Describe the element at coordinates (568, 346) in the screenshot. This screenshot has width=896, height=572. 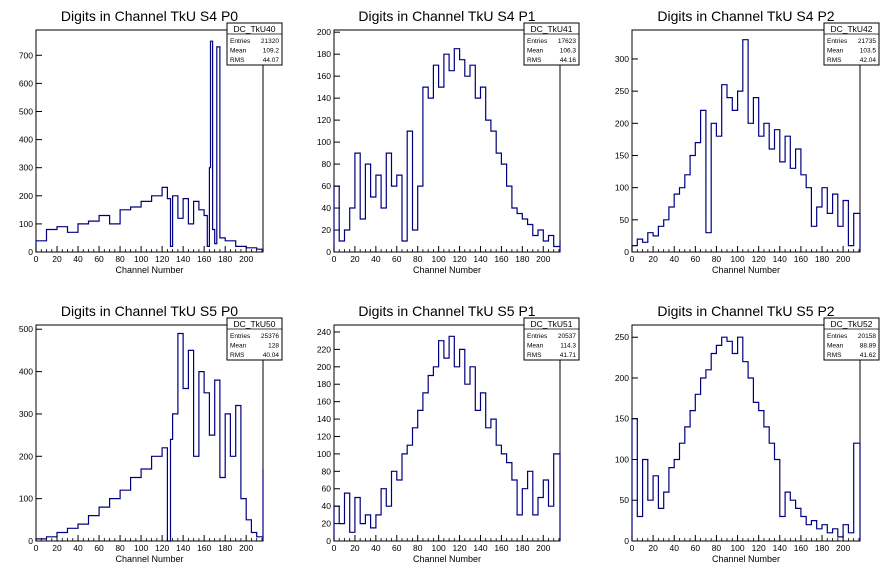
I see `stats-value: 114.3` at that location.